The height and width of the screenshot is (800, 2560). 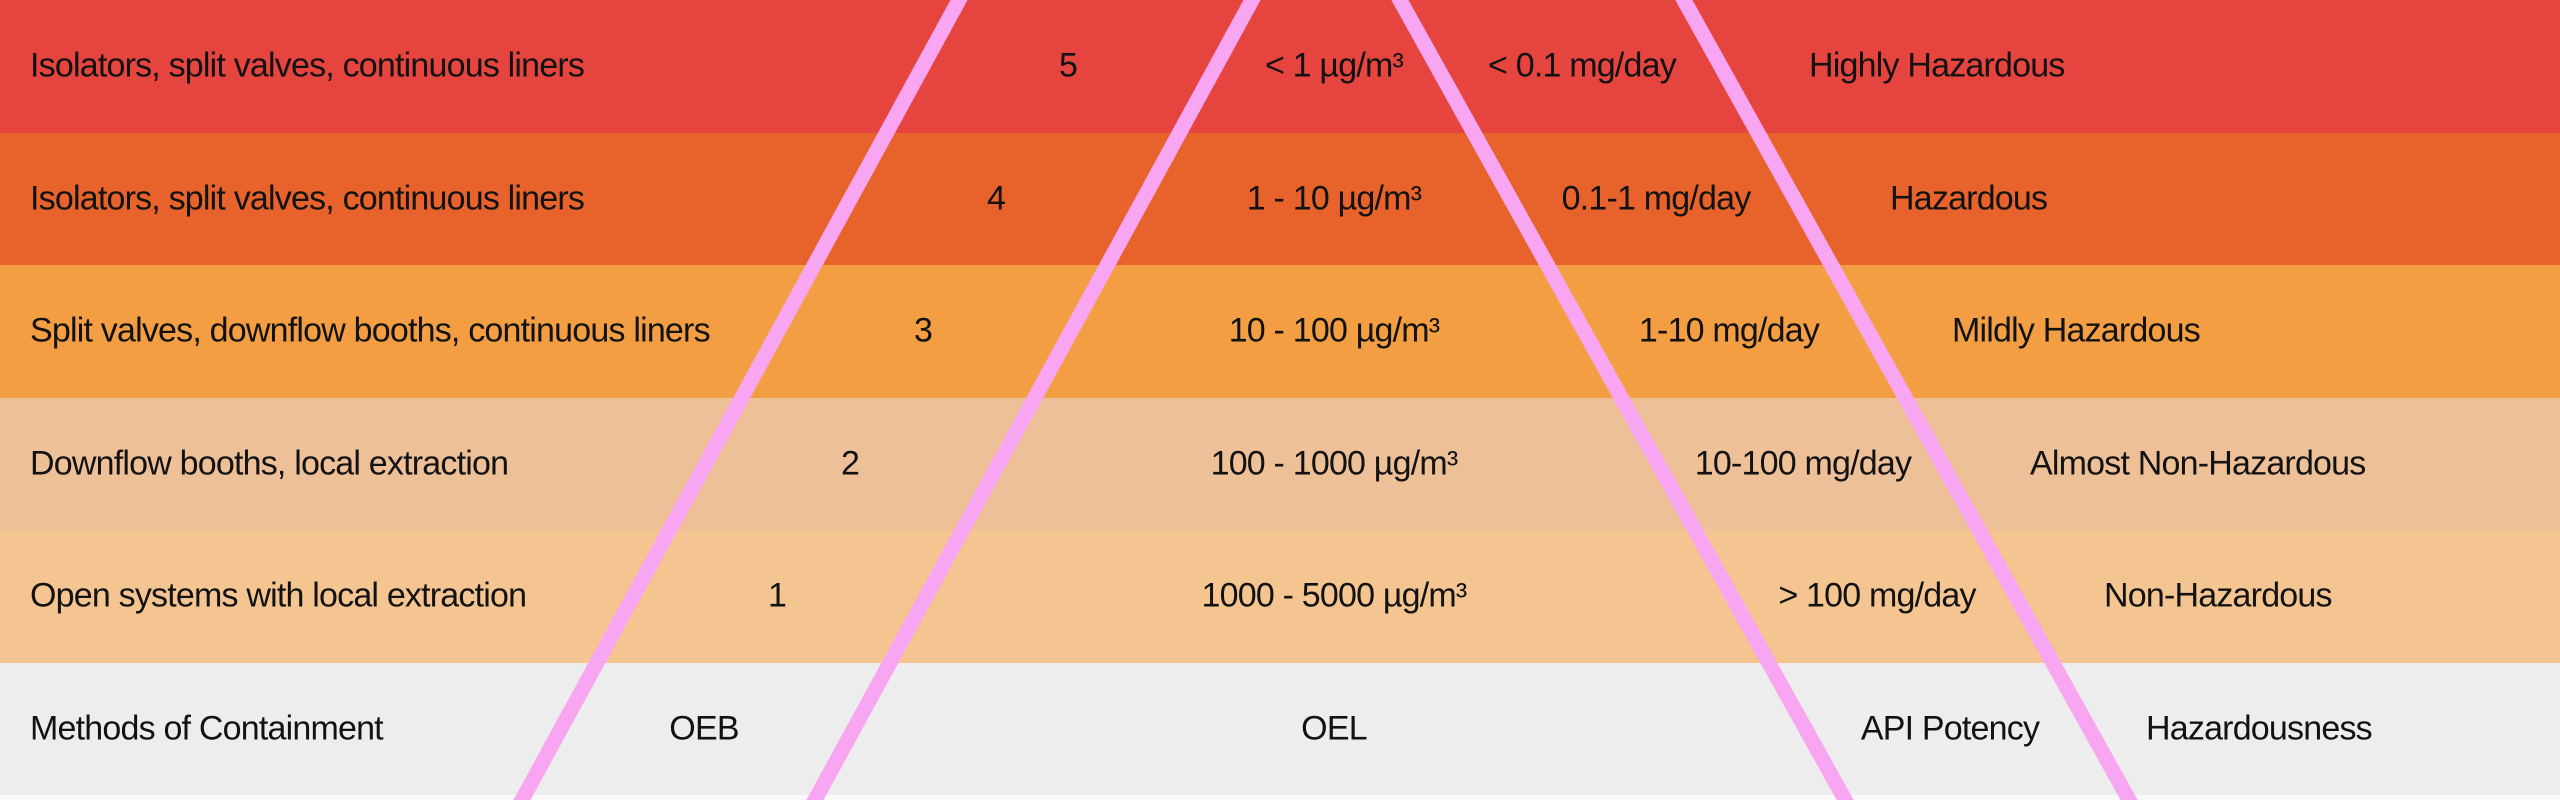 I want to click on oel-cell: 1000 - 5000 µg/m³, so click(x=1334, y=595).